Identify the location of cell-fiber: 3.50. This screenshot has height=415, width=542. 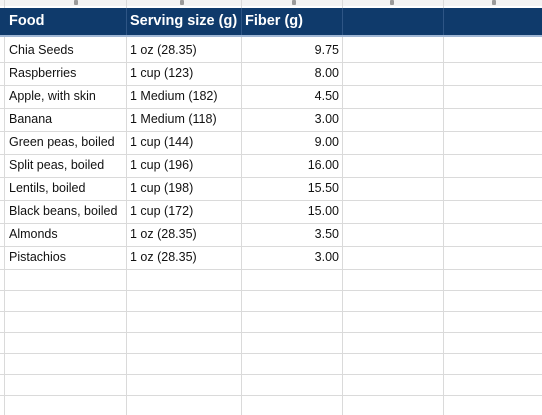
(326, 234).